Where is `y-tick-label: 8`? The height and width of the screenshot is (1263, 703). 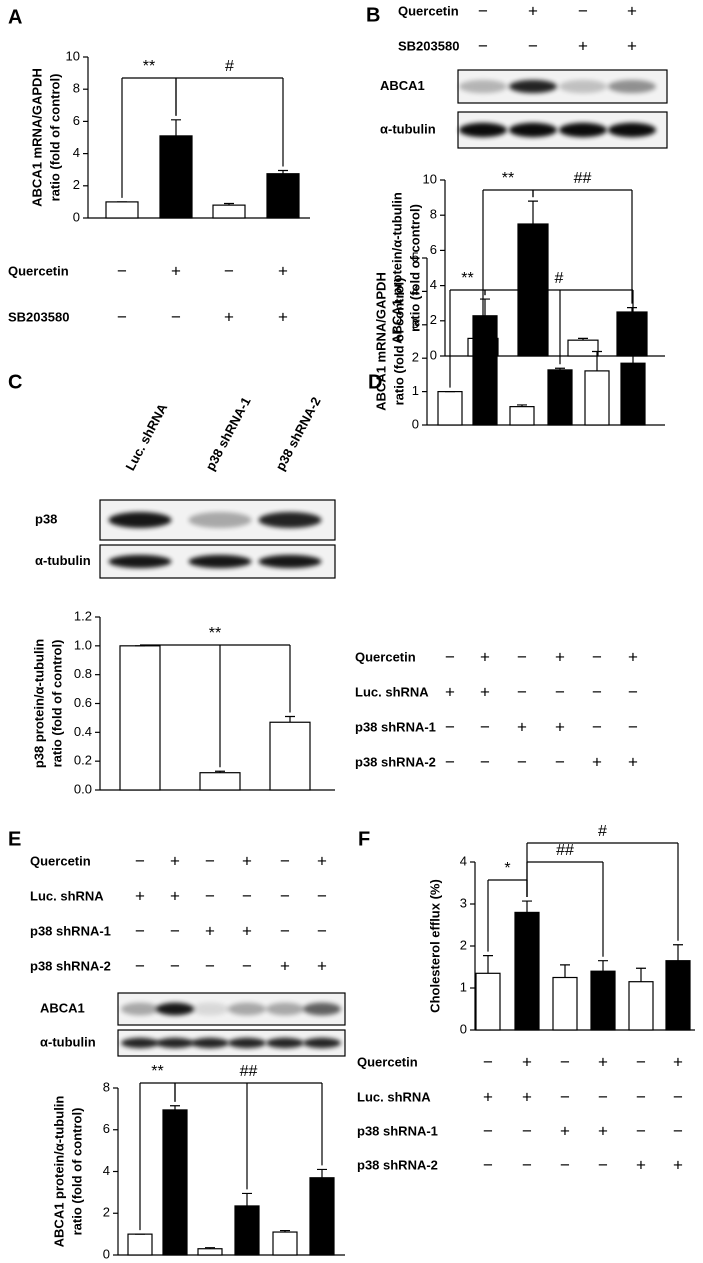
y-tick-label: 8 is located at coordinates (106, 1086).